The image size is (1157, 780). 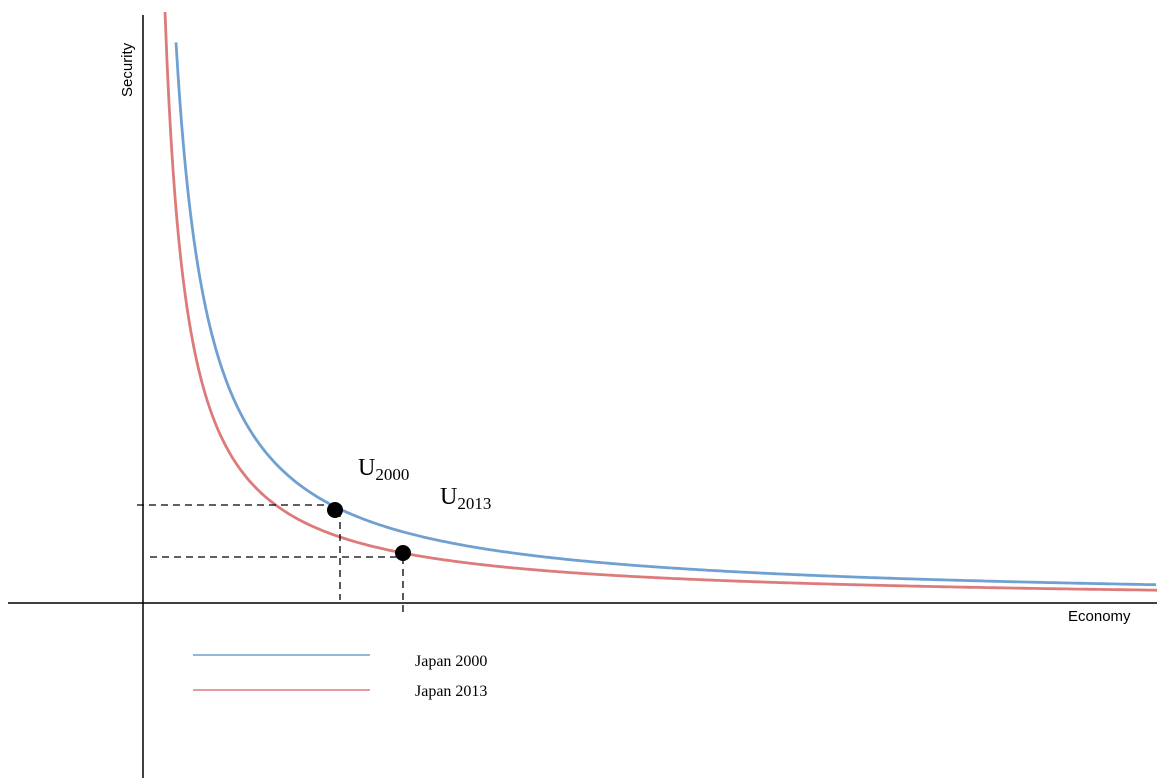 I want to click on curve-label-u2000: U2000, so click(x=383, y=469).